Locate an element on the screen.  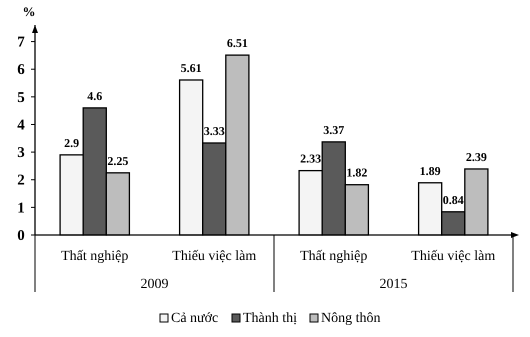
y-axis-title: % is located at coordinates (29, 11).